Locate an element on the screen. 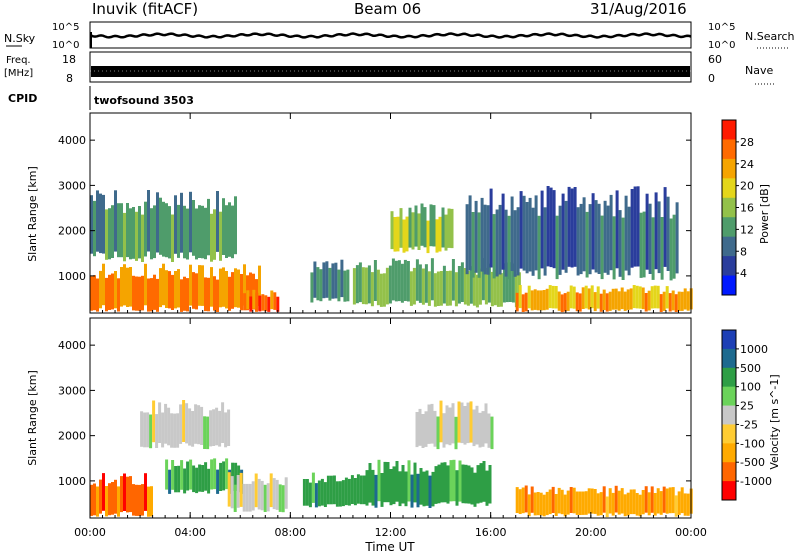 The height and width of the screenshot is (554, 800). colorbar-tick-label: 16 is located at coordinates (747, 208).